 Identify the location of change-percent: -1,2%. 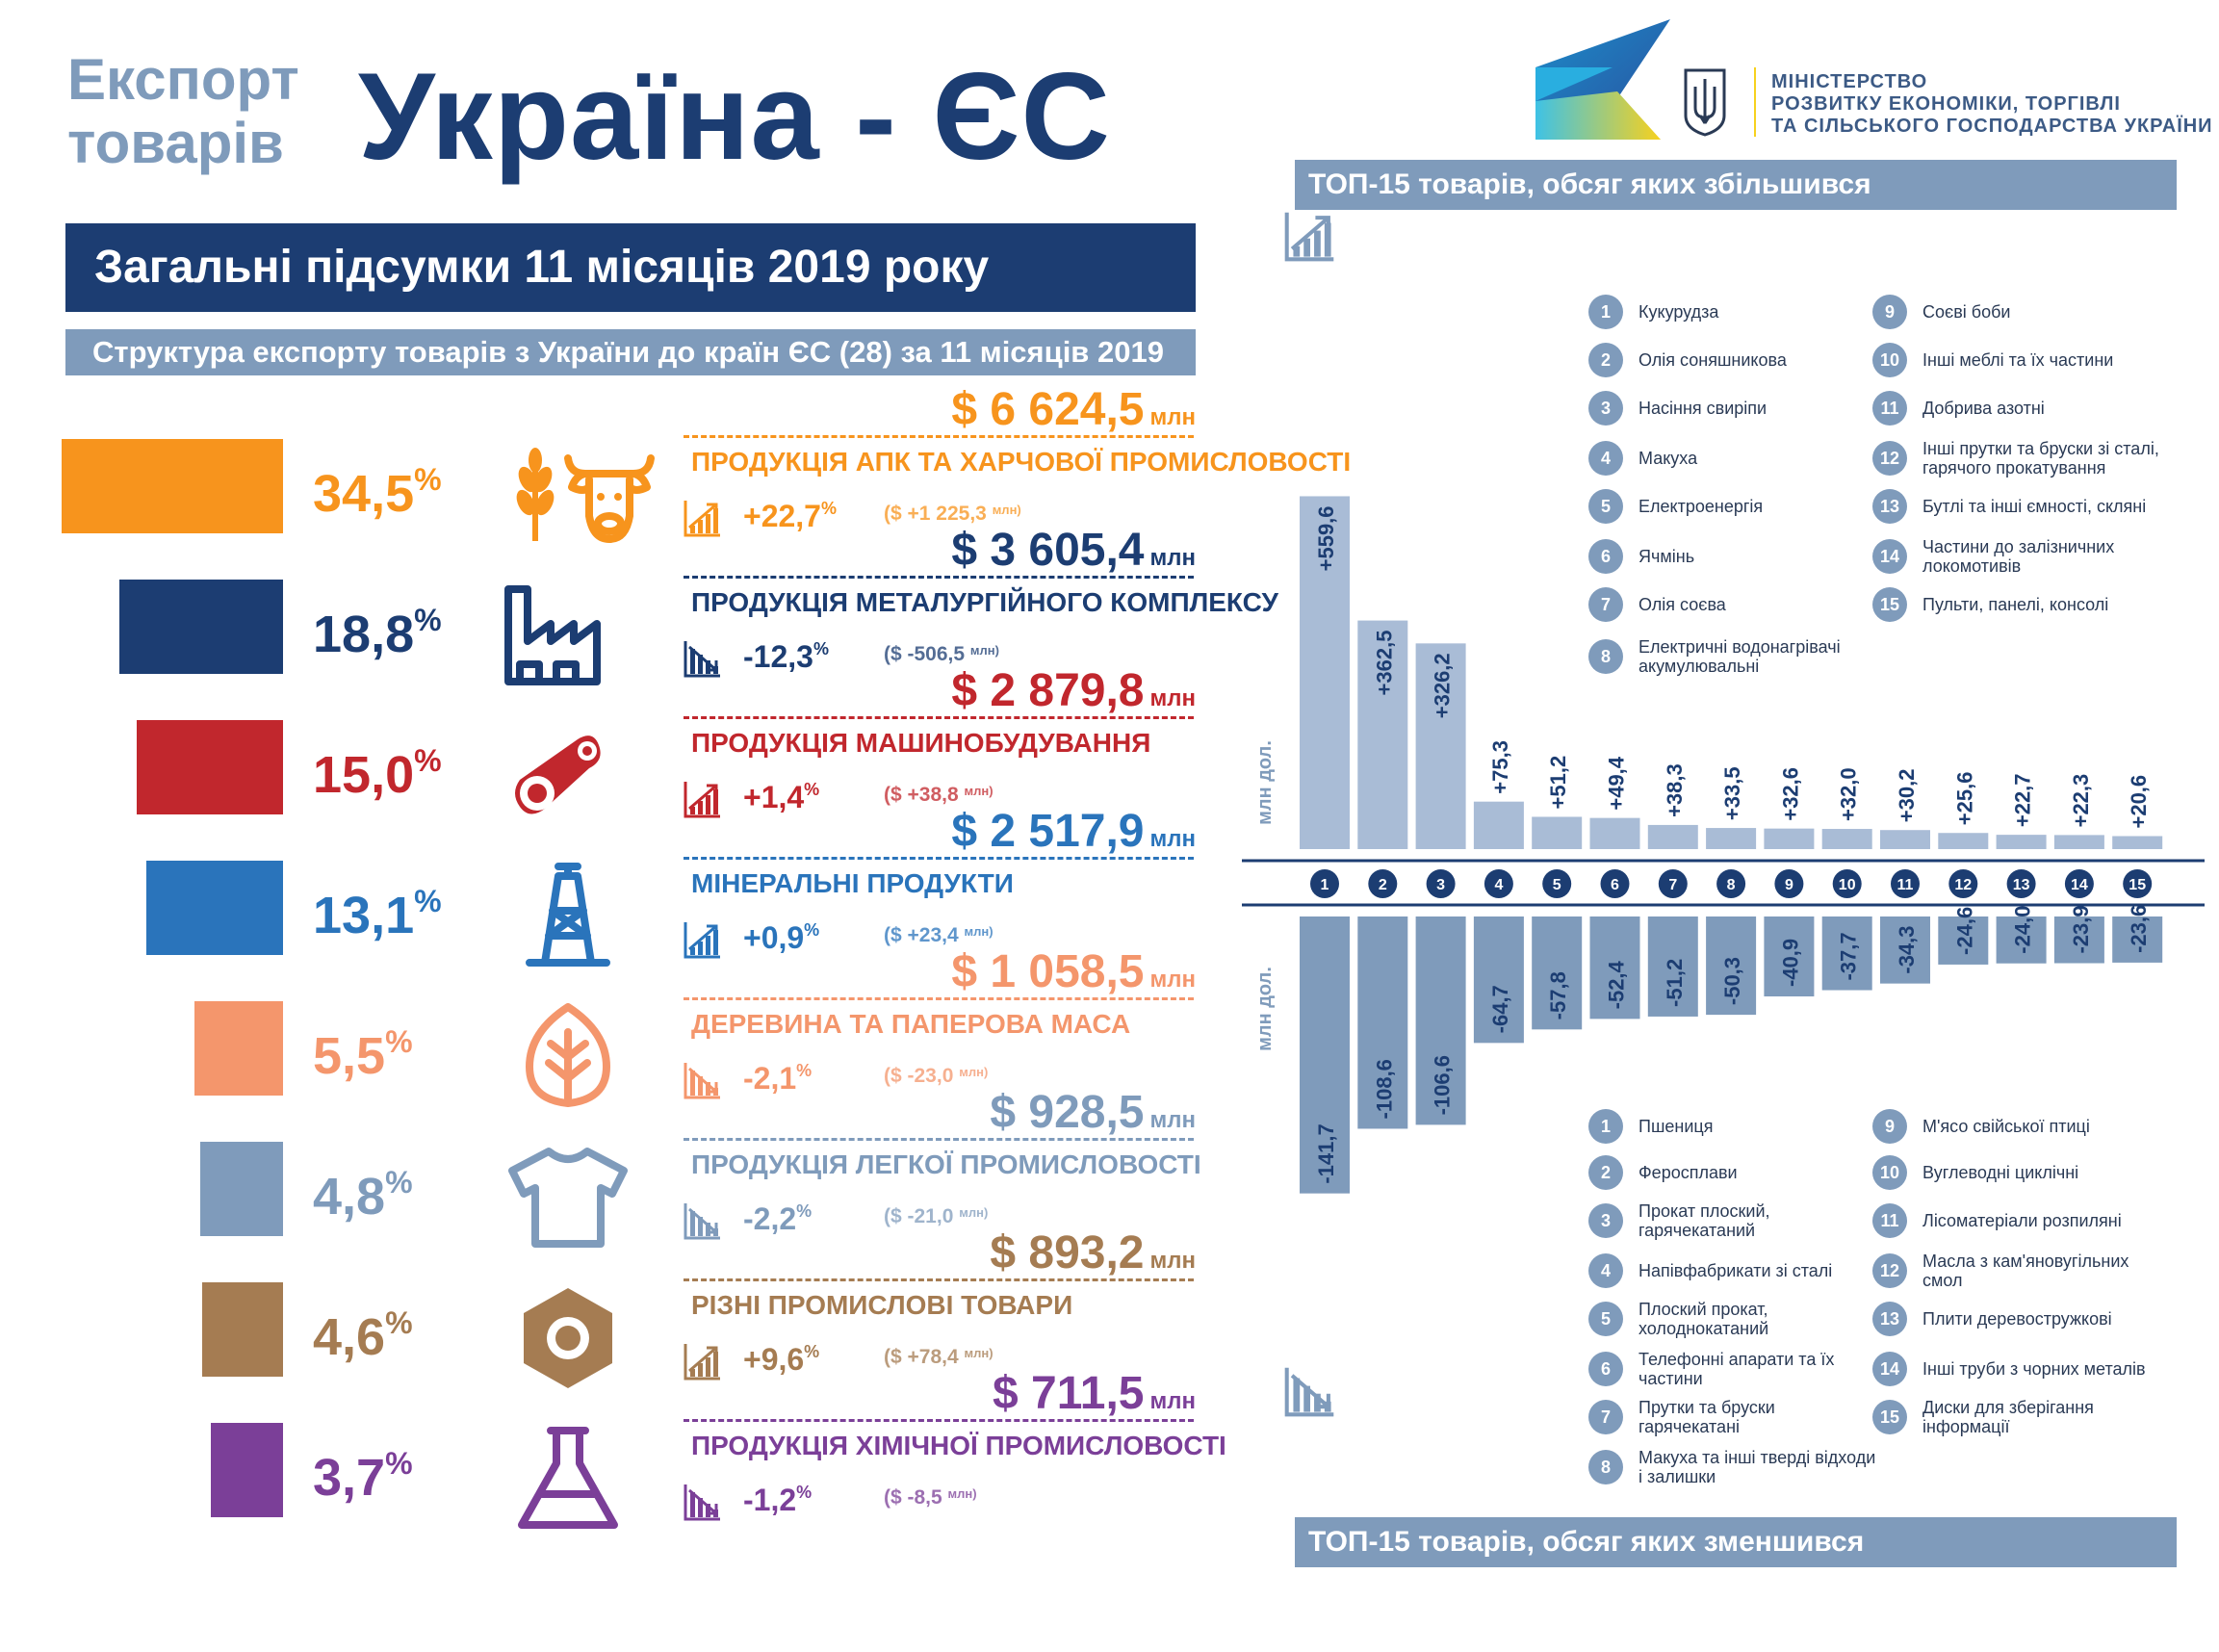
(778, 1500).